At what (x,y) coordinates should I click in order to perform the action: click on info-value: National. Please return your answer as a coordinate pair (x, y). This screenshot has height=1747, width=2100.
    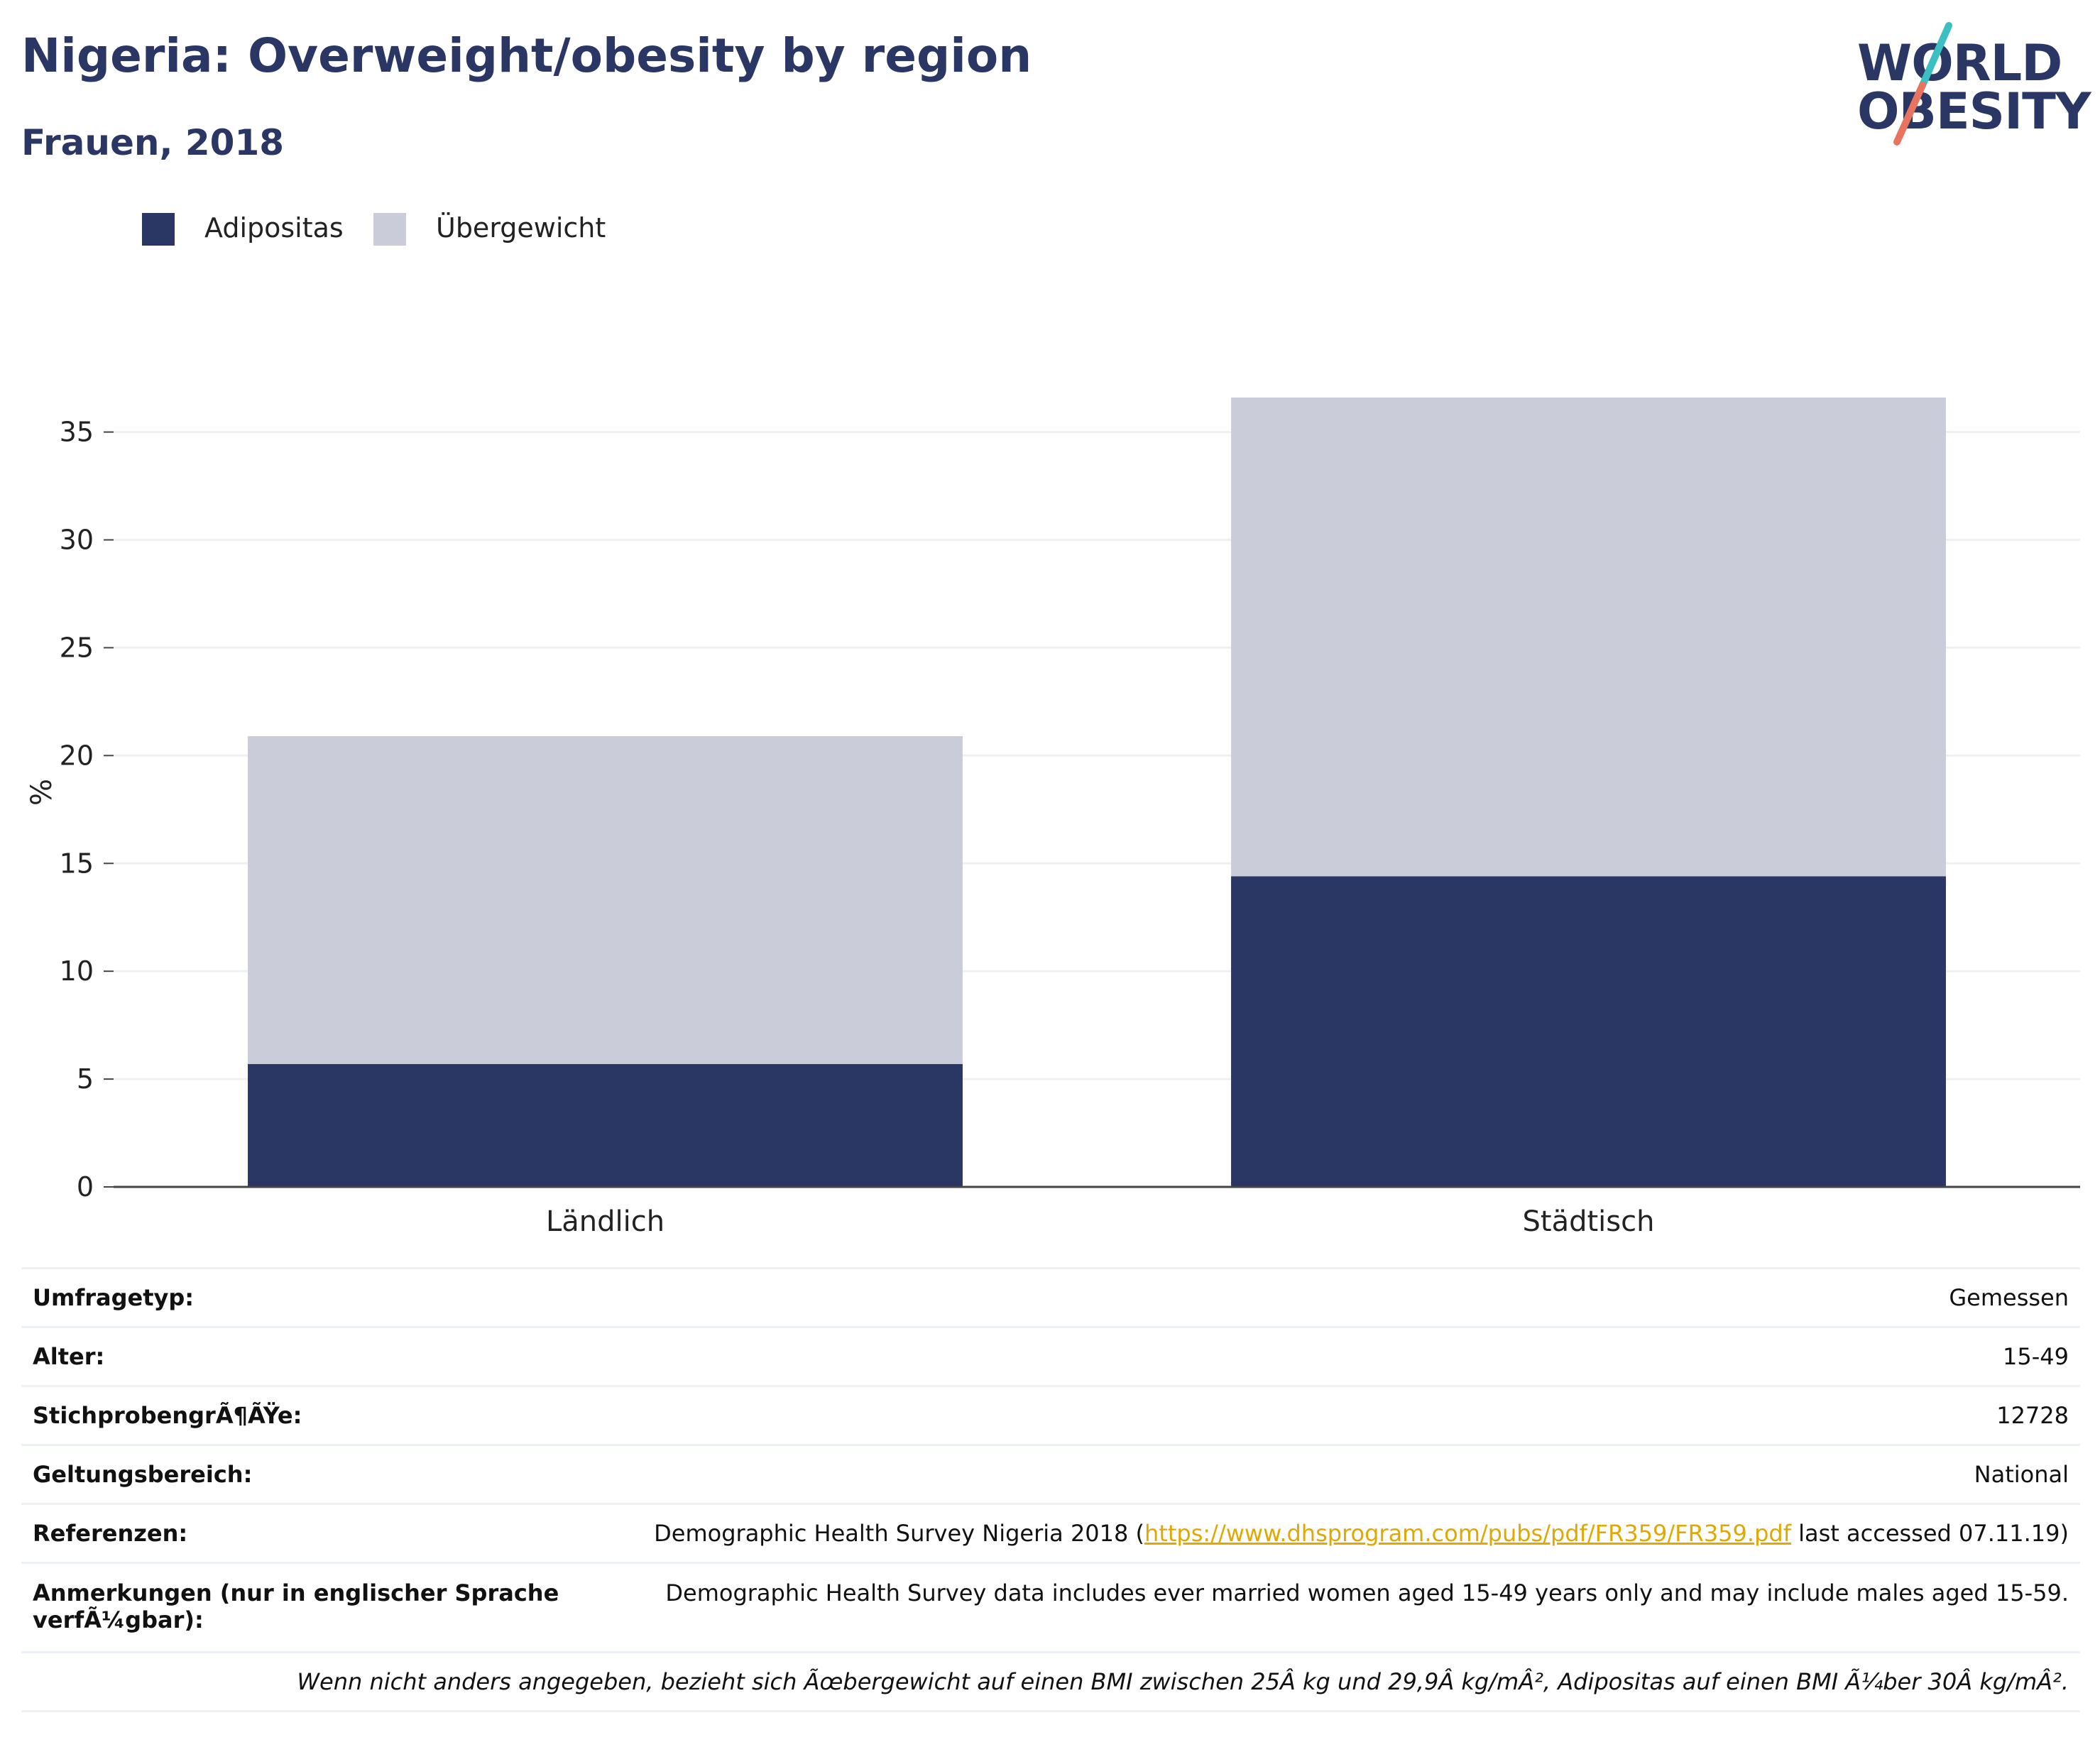
    Looking at the image, I should click on (1332, 1474).